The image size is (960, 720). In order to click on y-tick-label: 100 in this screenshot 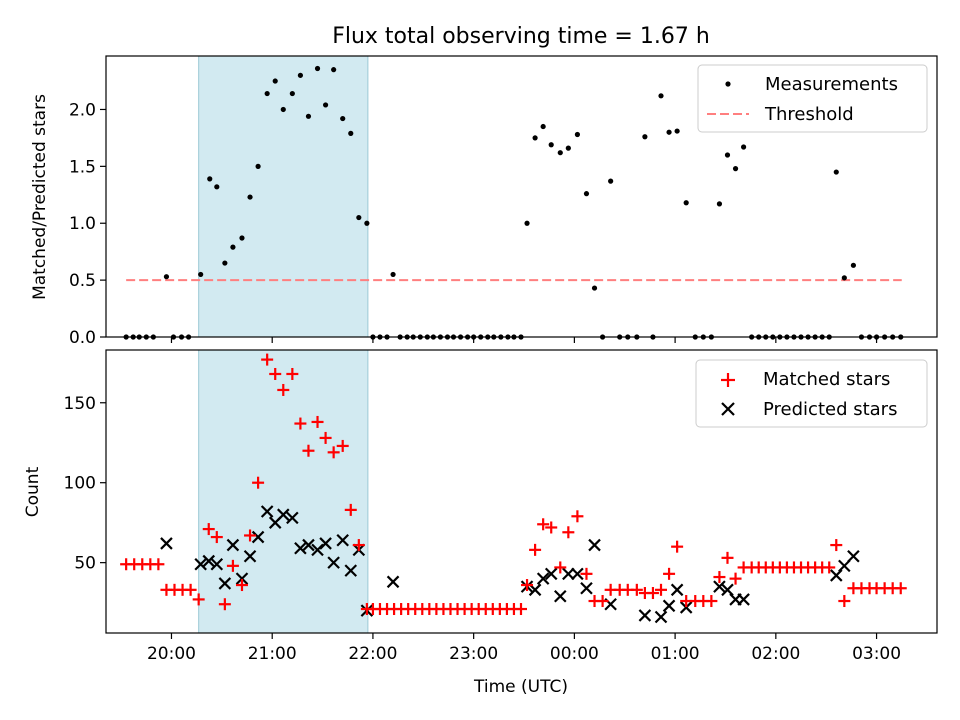, I will do `click(80, 484)`.